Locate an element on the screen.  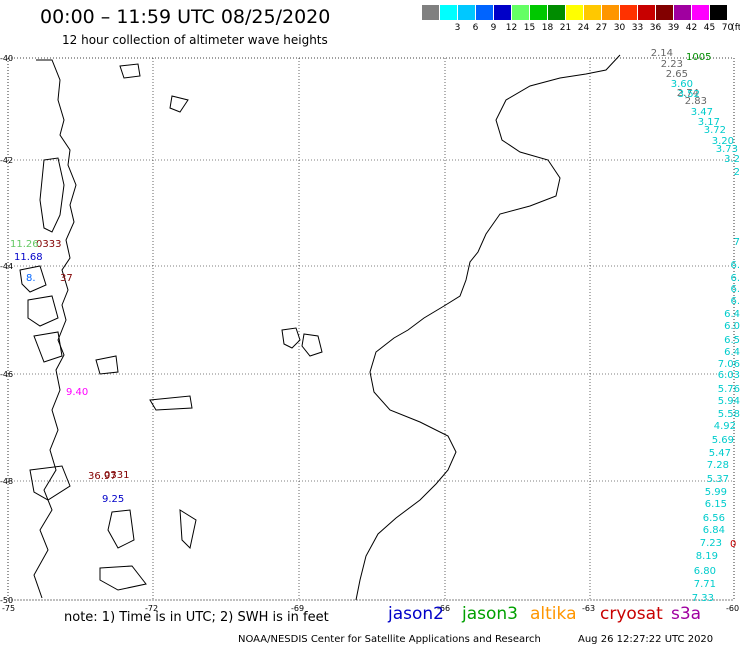
wave-height-label: 3.20 is located at coordinates (723, 141).